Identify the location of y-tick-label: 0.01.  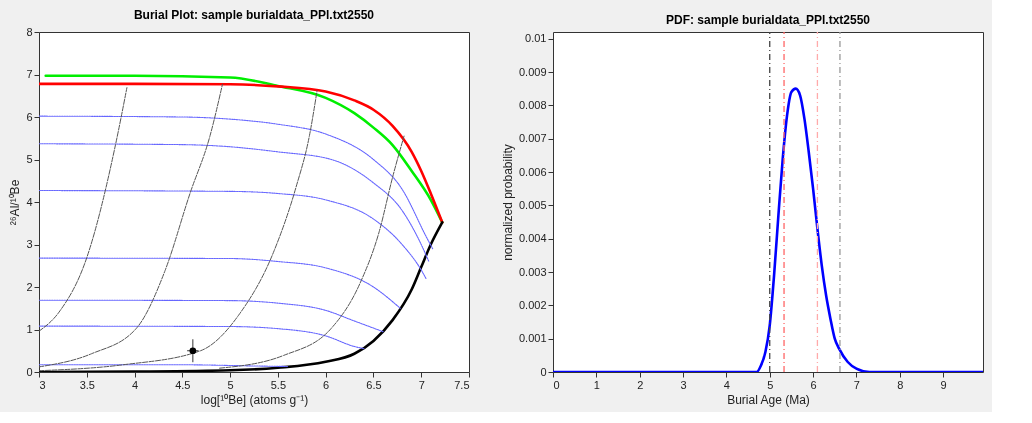
(536, 38).